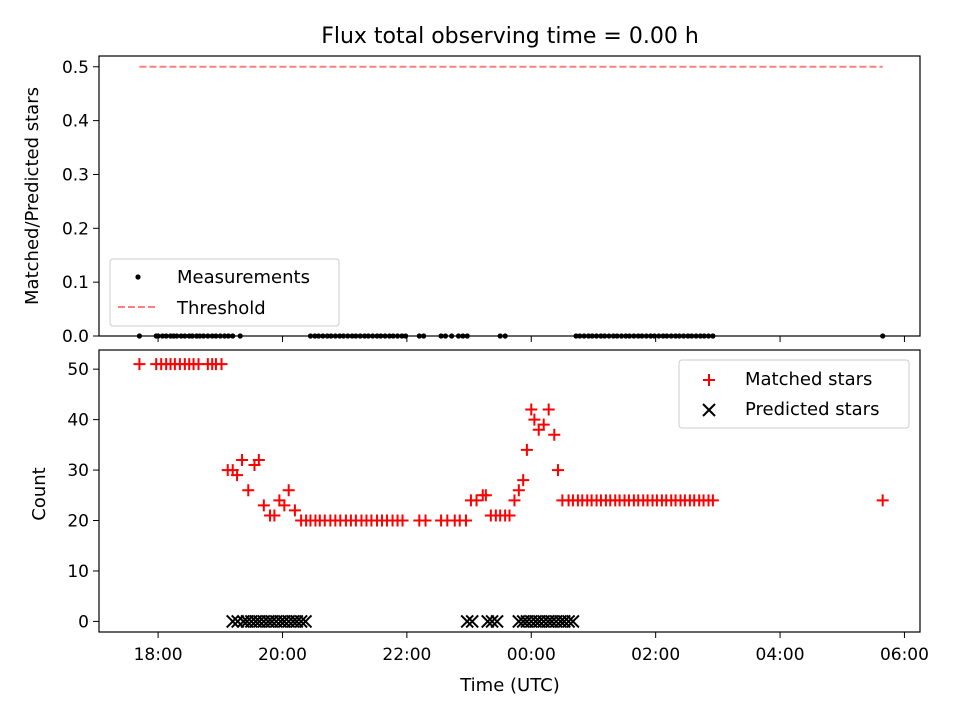 This screenshot has width=960, height=720. I want to click on top-y-tick-label: 0.5, so click(75, 68).